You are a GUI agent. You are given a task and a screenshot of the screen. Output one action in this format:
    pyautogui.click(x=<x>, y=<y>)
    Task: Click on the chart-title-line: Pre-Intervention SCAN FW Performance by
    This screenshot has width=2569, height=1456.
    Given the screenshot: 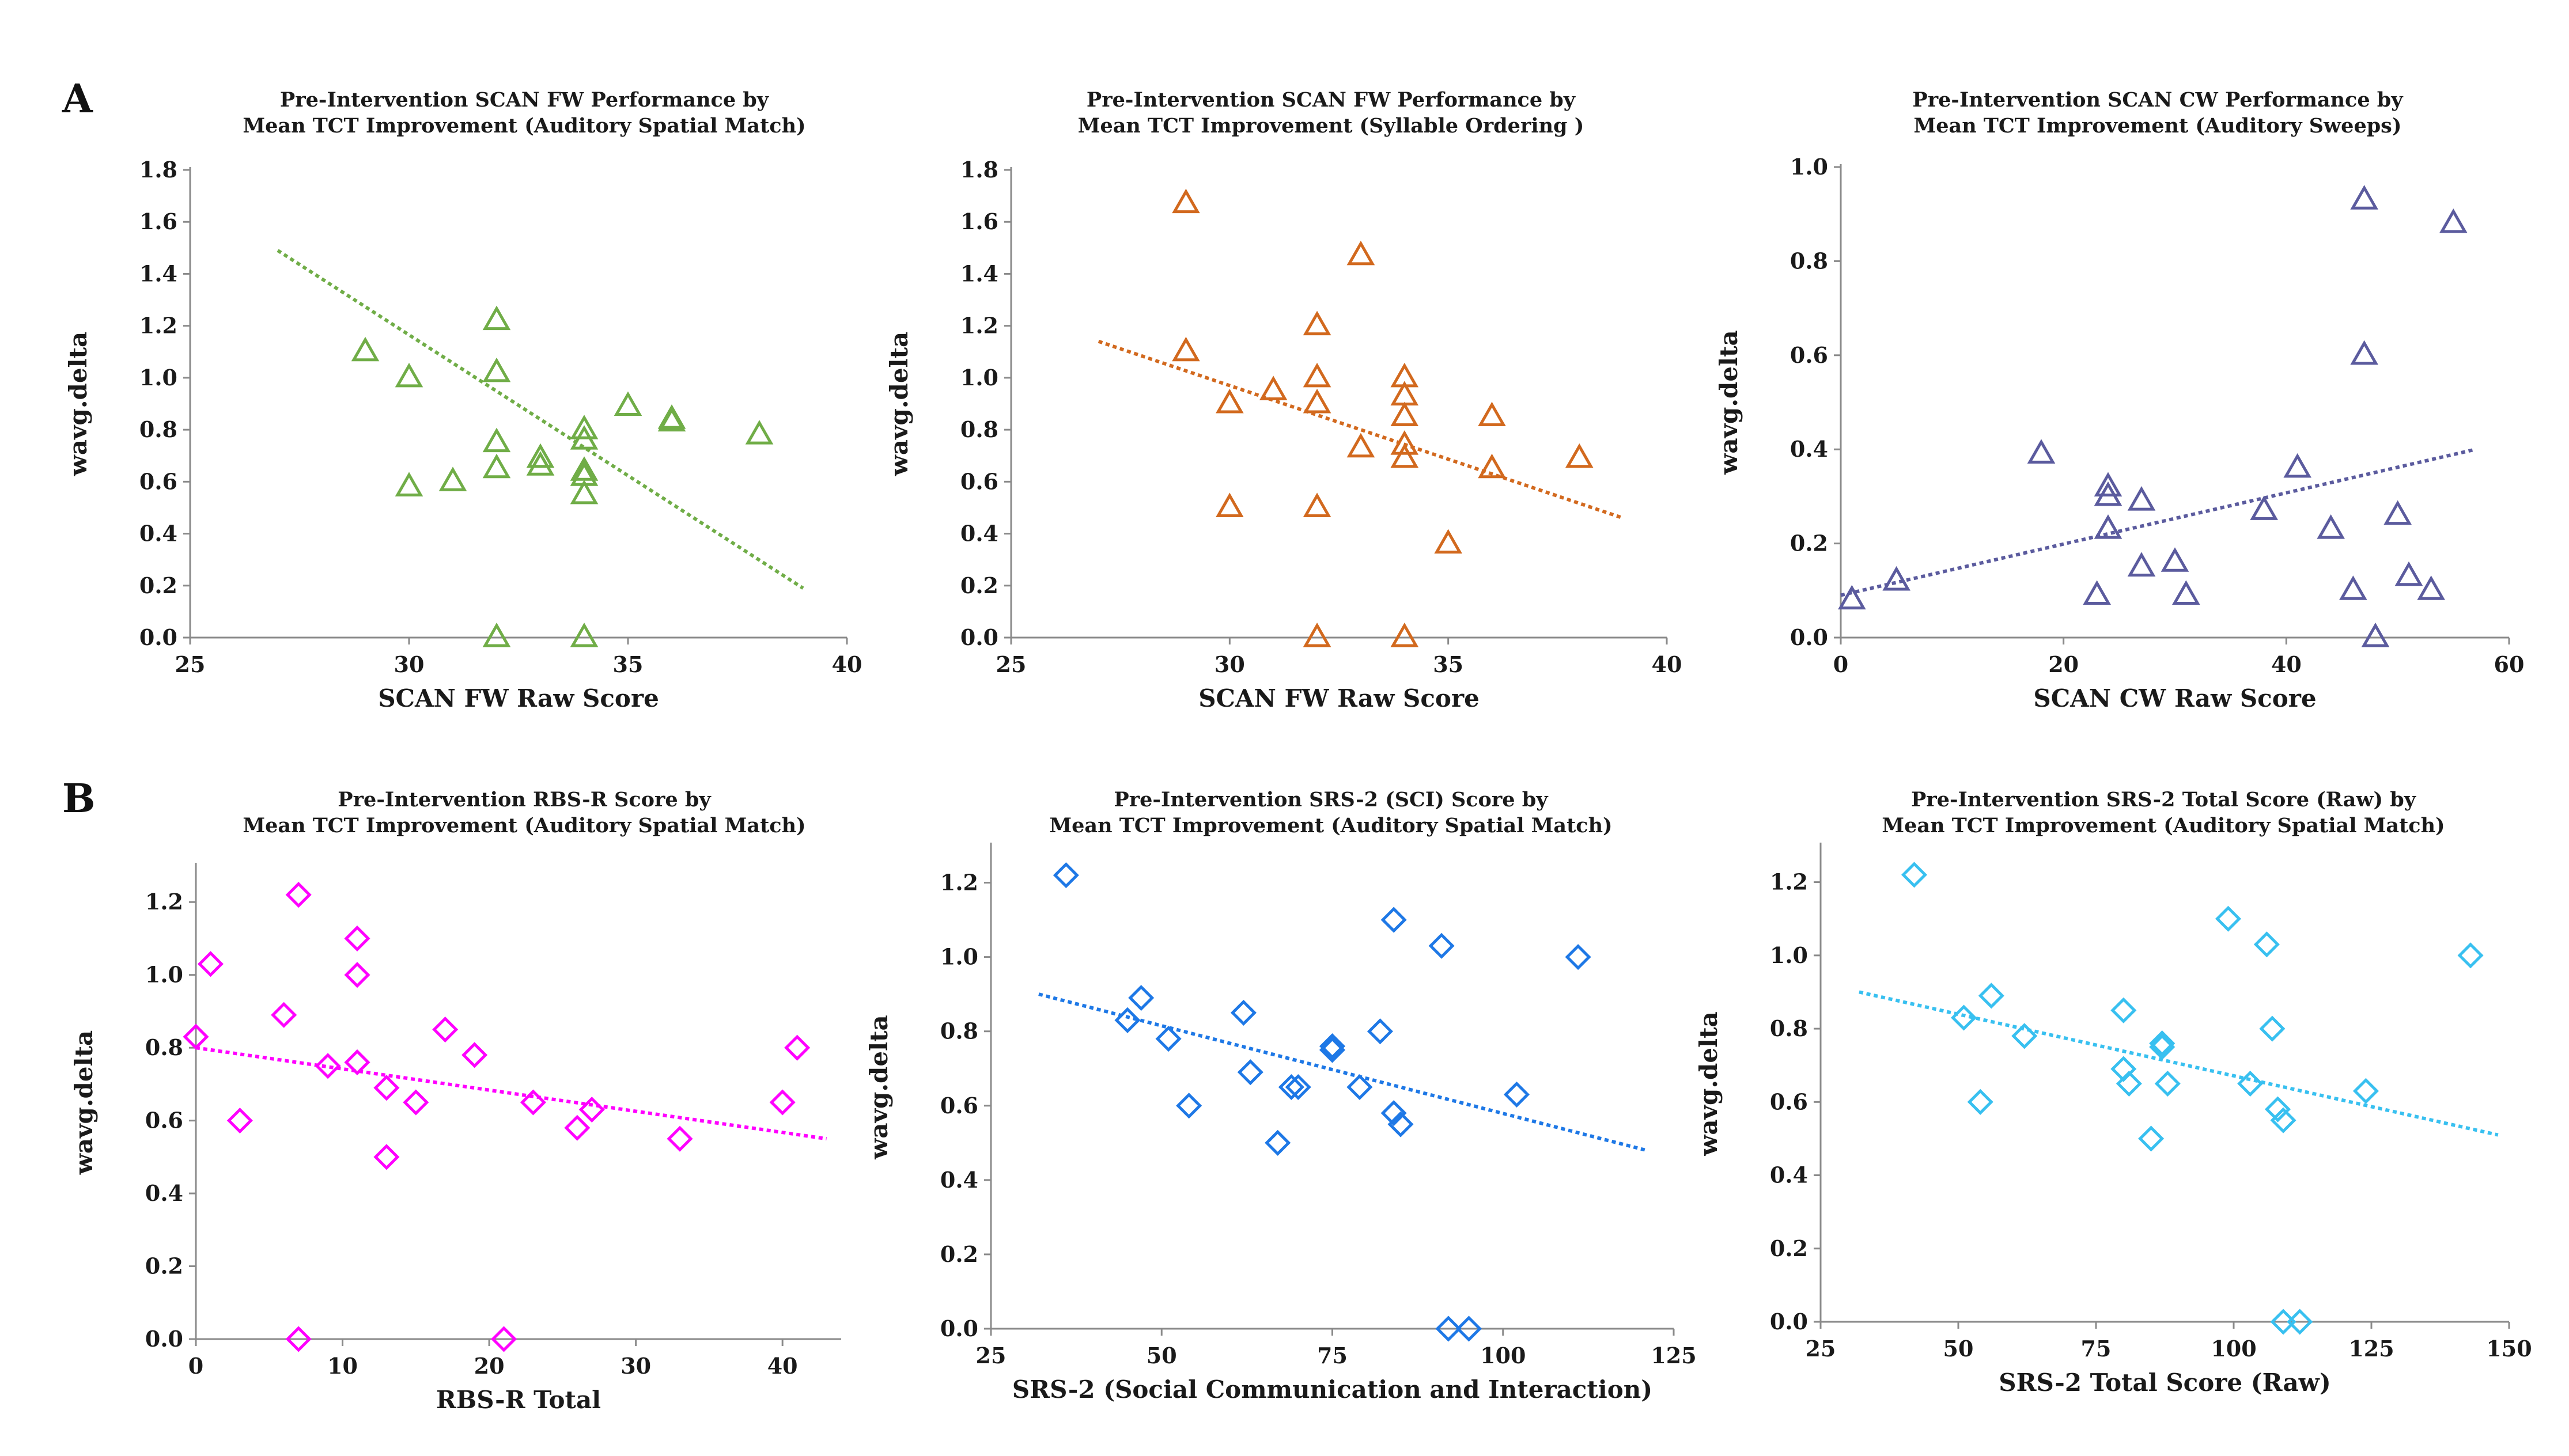 What is the action you would take?
    pyautogui.click(x=1331, y=100)
    